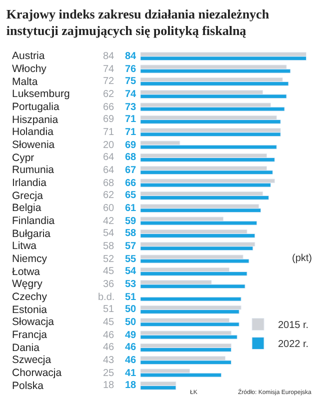 Image resolution: width=320 pixels, height=406 pixels. What do you see at coordinates (30, 310) in the screenshot?
I see `y-tick-label: Estonia` at bounding box center [30, 310].